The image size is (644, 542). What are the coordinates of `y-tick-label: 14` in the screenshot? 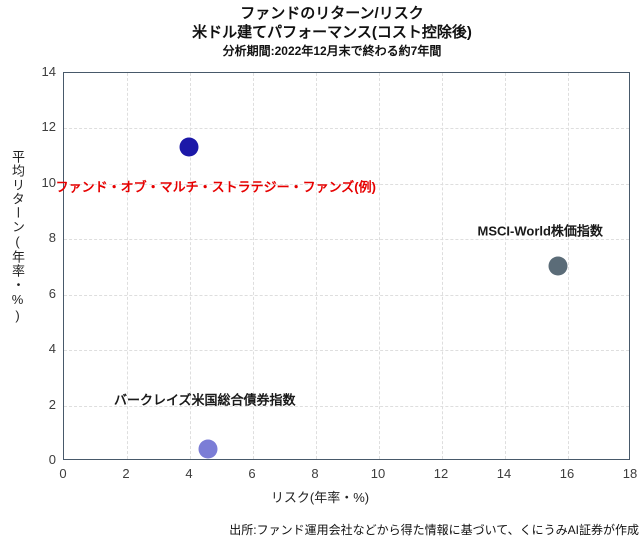 It's located at (48, 71).